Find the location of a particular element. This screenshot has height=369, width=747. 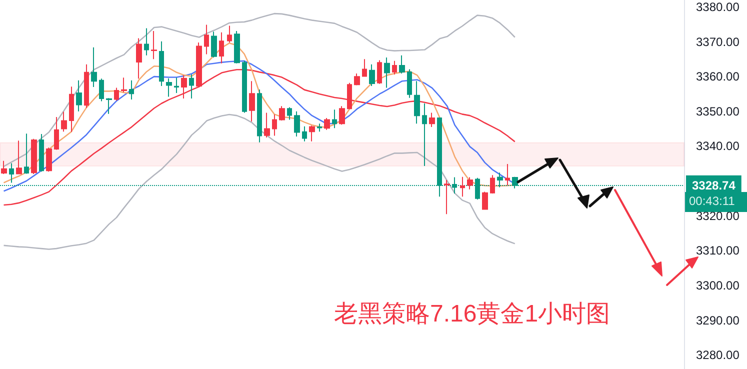

y-tick-label: 3320.00 is located at coordinates (718, 215).